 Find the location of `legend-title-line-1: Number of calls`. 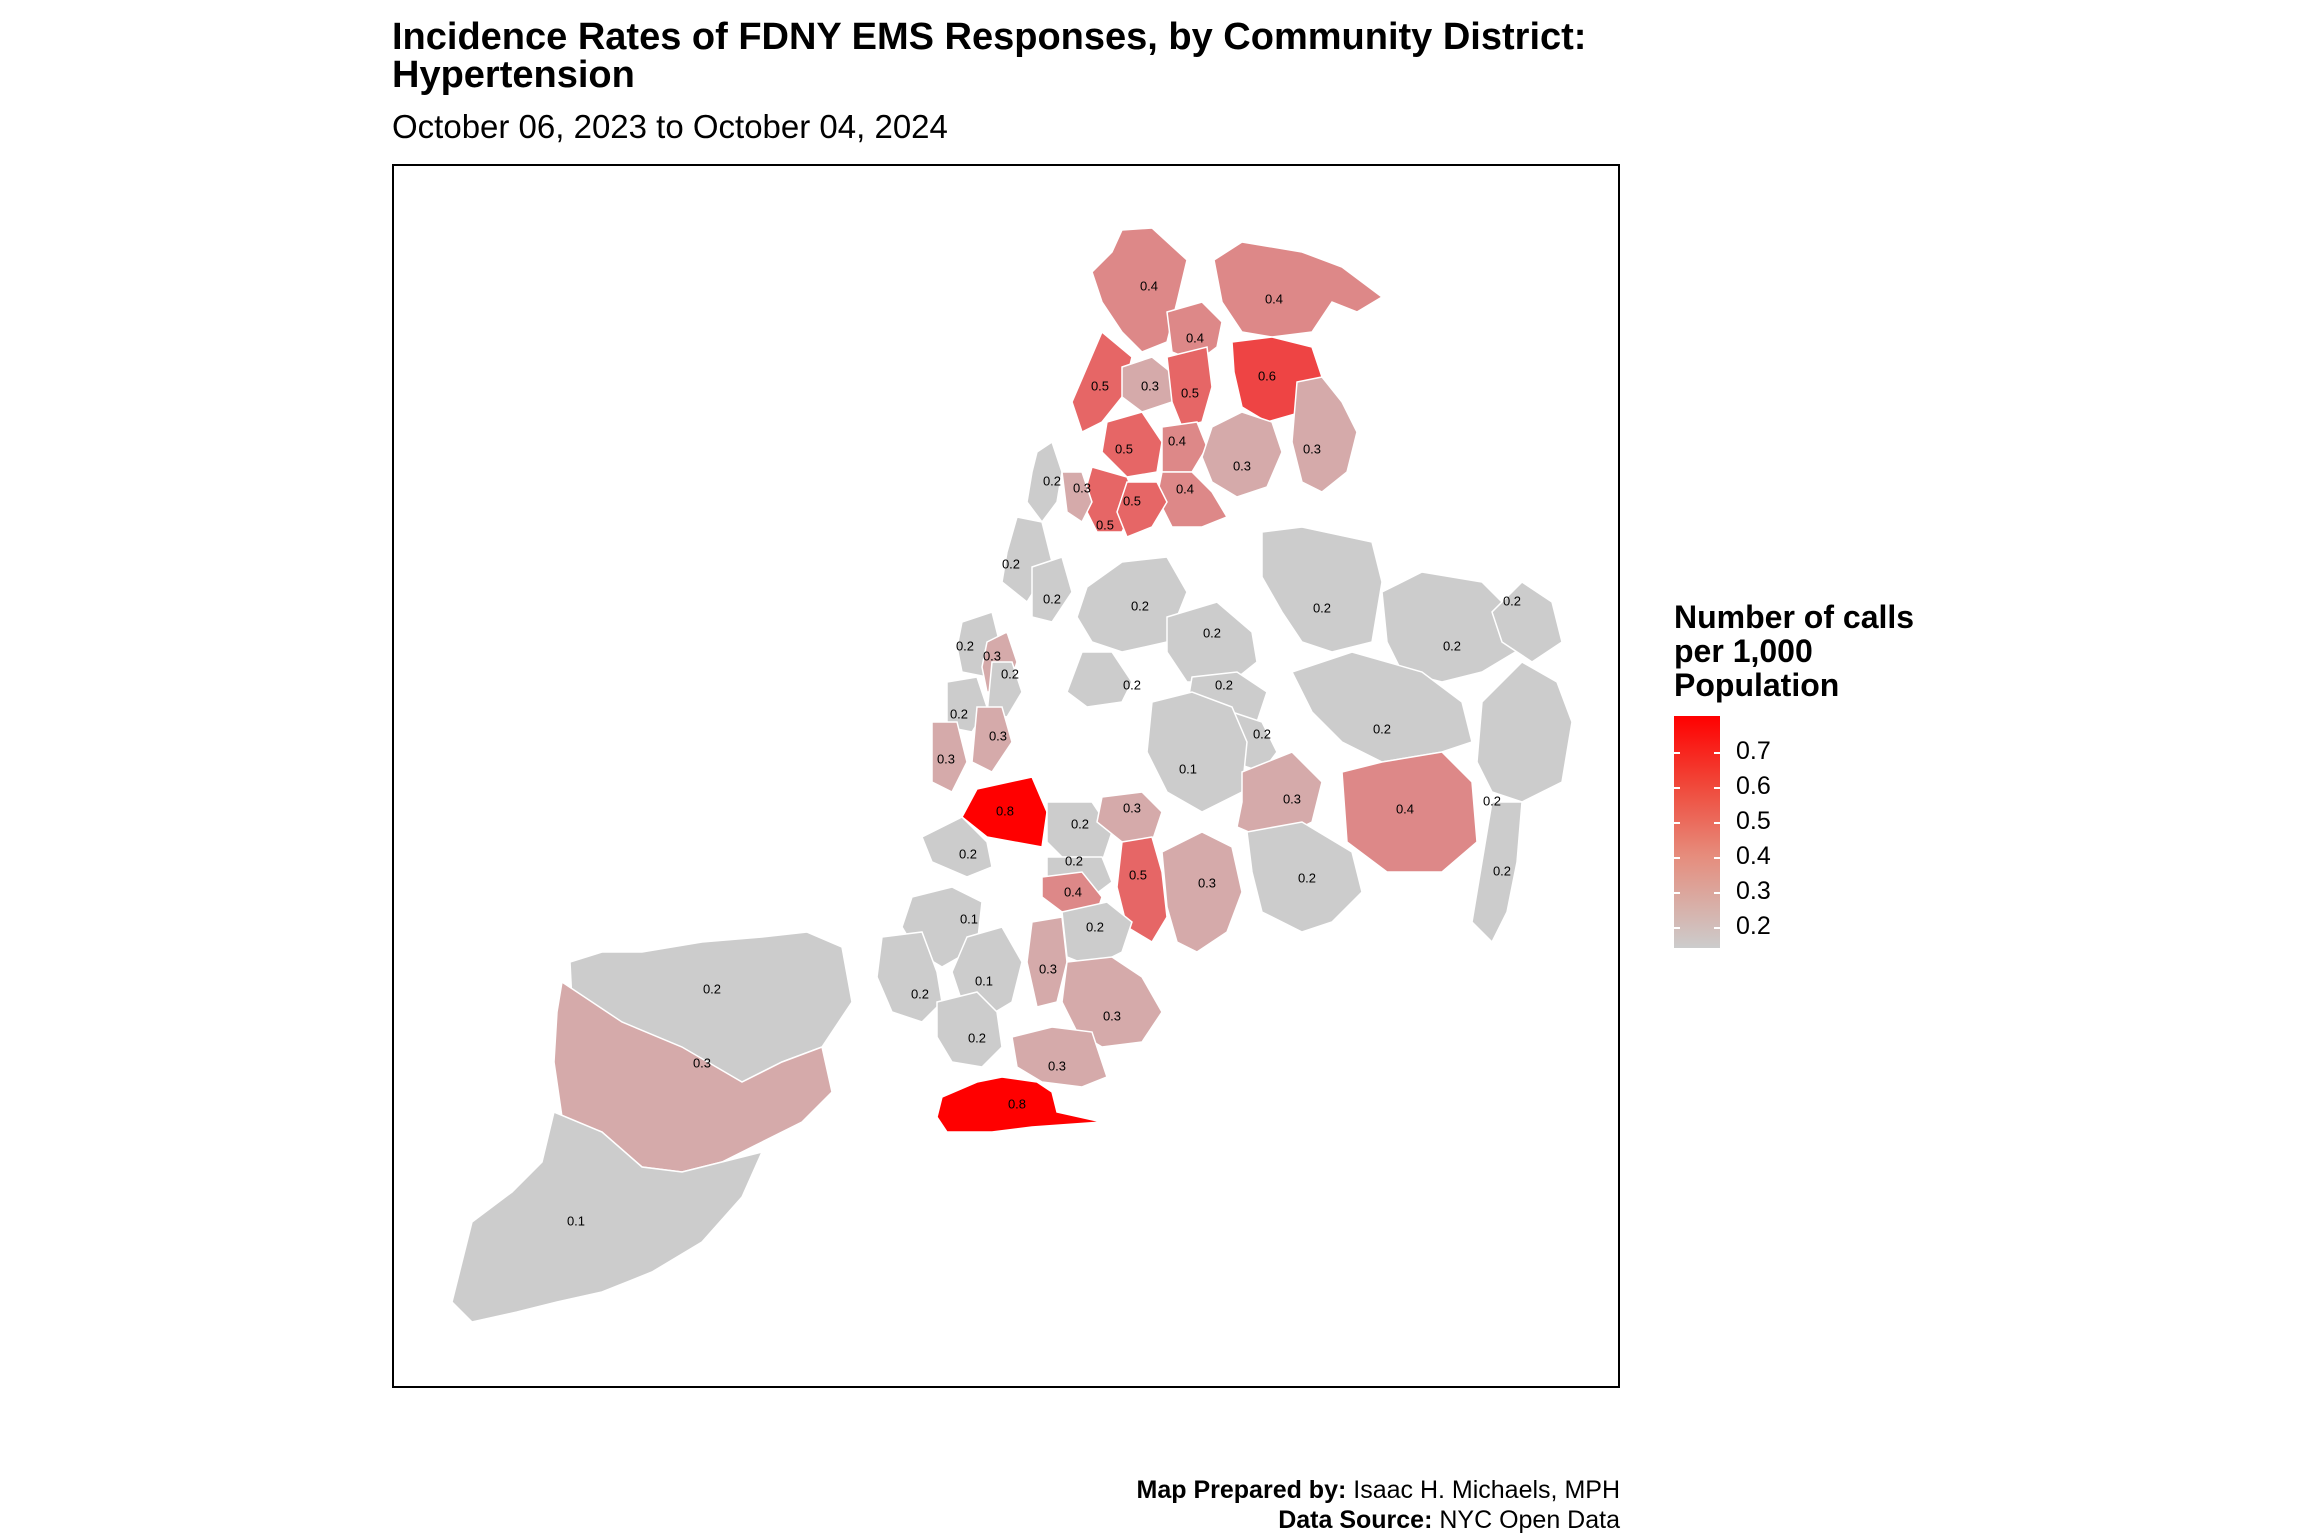

legend-title-line-1: Number of calls is located at coordinates (1794, 617).